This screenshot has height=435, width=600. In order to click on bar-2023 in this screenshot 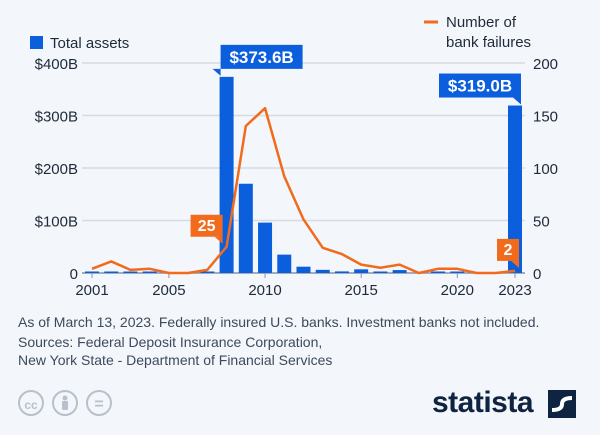, I will do `click(515, 189)`.